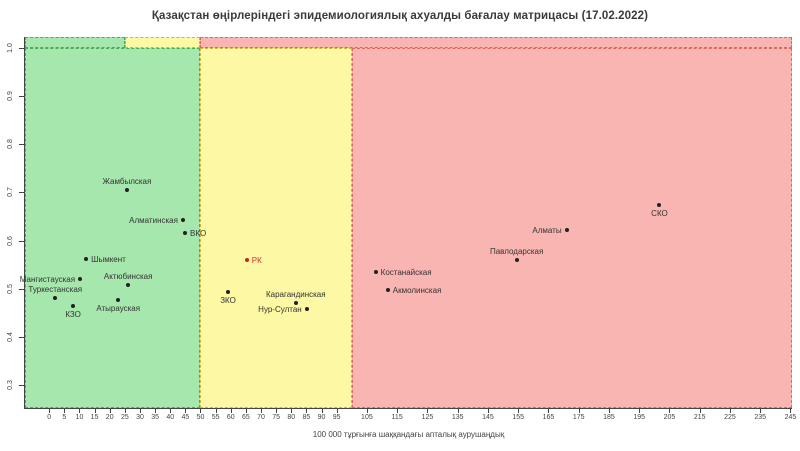  What do you see at coordinates (10, 336) in the screenshot?
I see `y-tick-label: 0.4` at bounding box center [10, 336].